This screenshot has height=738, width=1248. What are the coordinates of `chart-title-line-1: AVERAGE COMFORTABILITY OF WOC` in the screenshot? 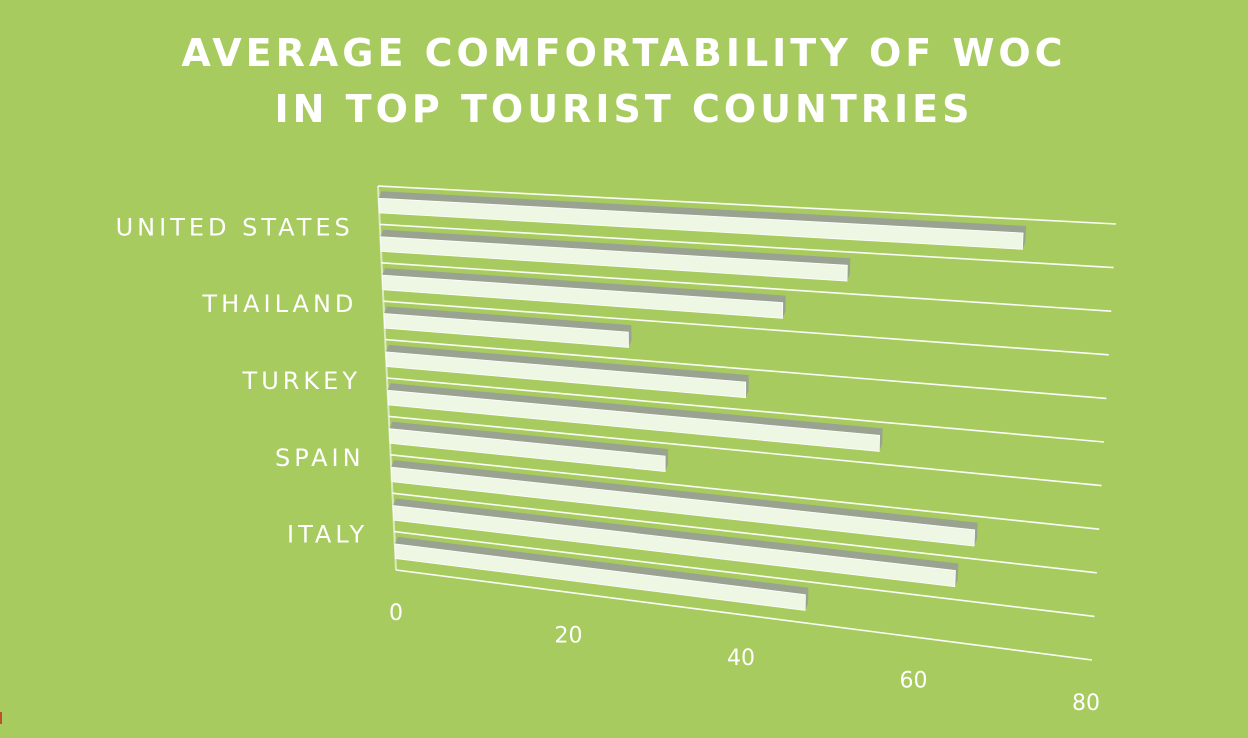 It's located at (624, 53).